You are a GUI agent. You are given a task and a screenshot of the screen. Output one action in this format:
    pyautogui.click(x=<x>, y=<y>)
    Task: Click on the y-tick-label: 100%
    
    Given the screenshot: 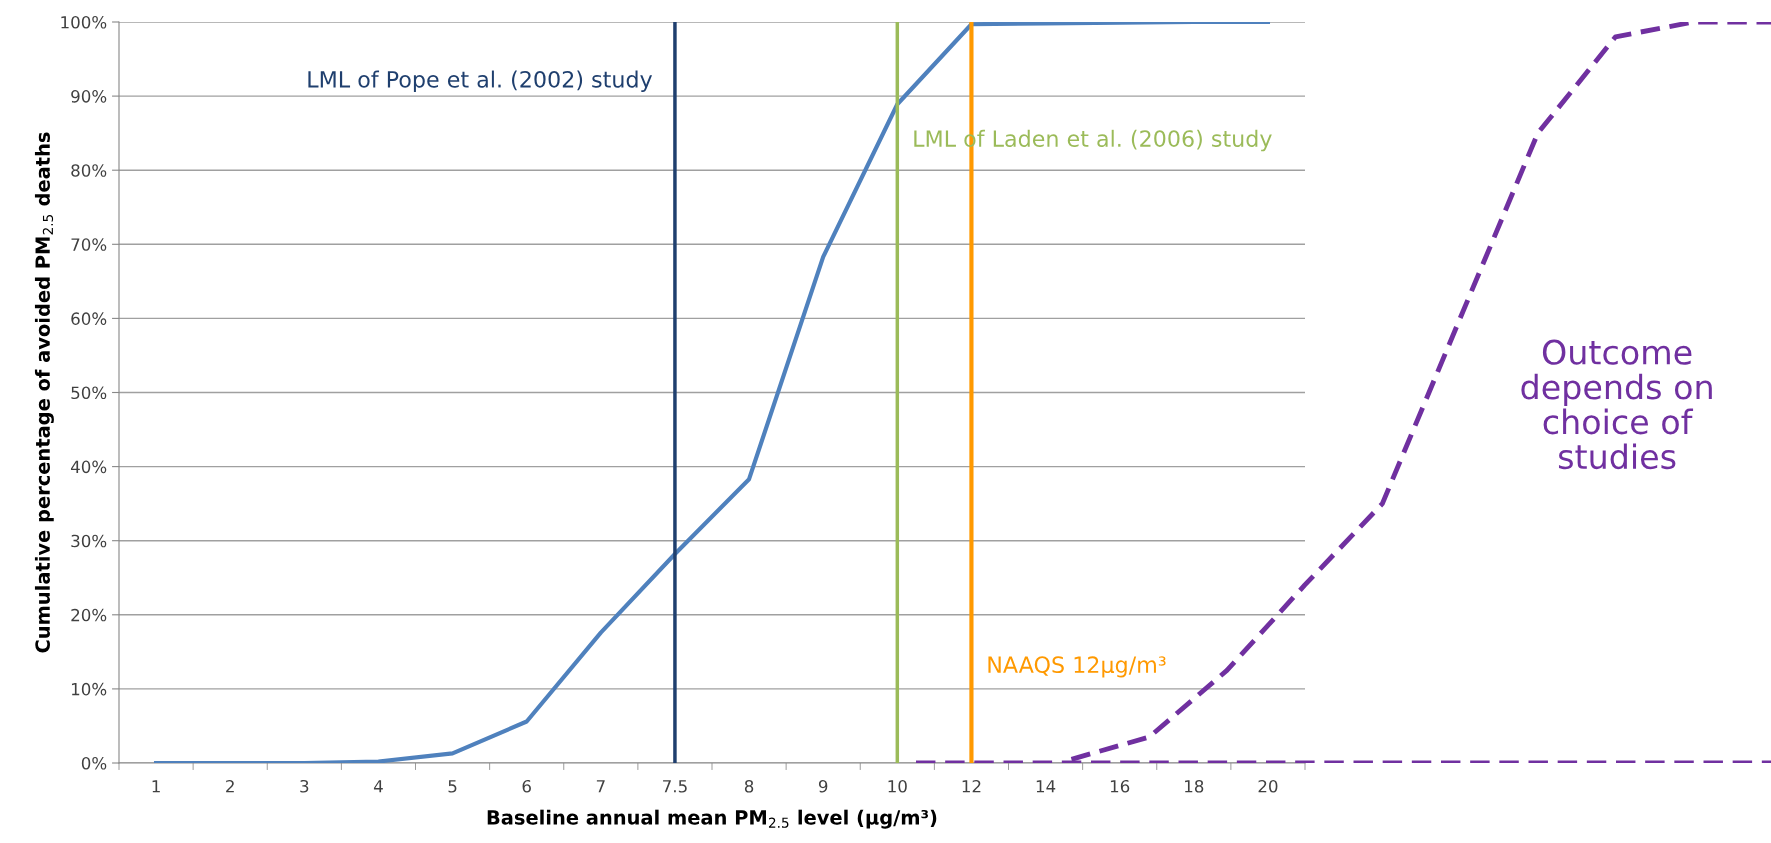 What is the action you would take?
    pyautogui.click(x=84, y=22)
    